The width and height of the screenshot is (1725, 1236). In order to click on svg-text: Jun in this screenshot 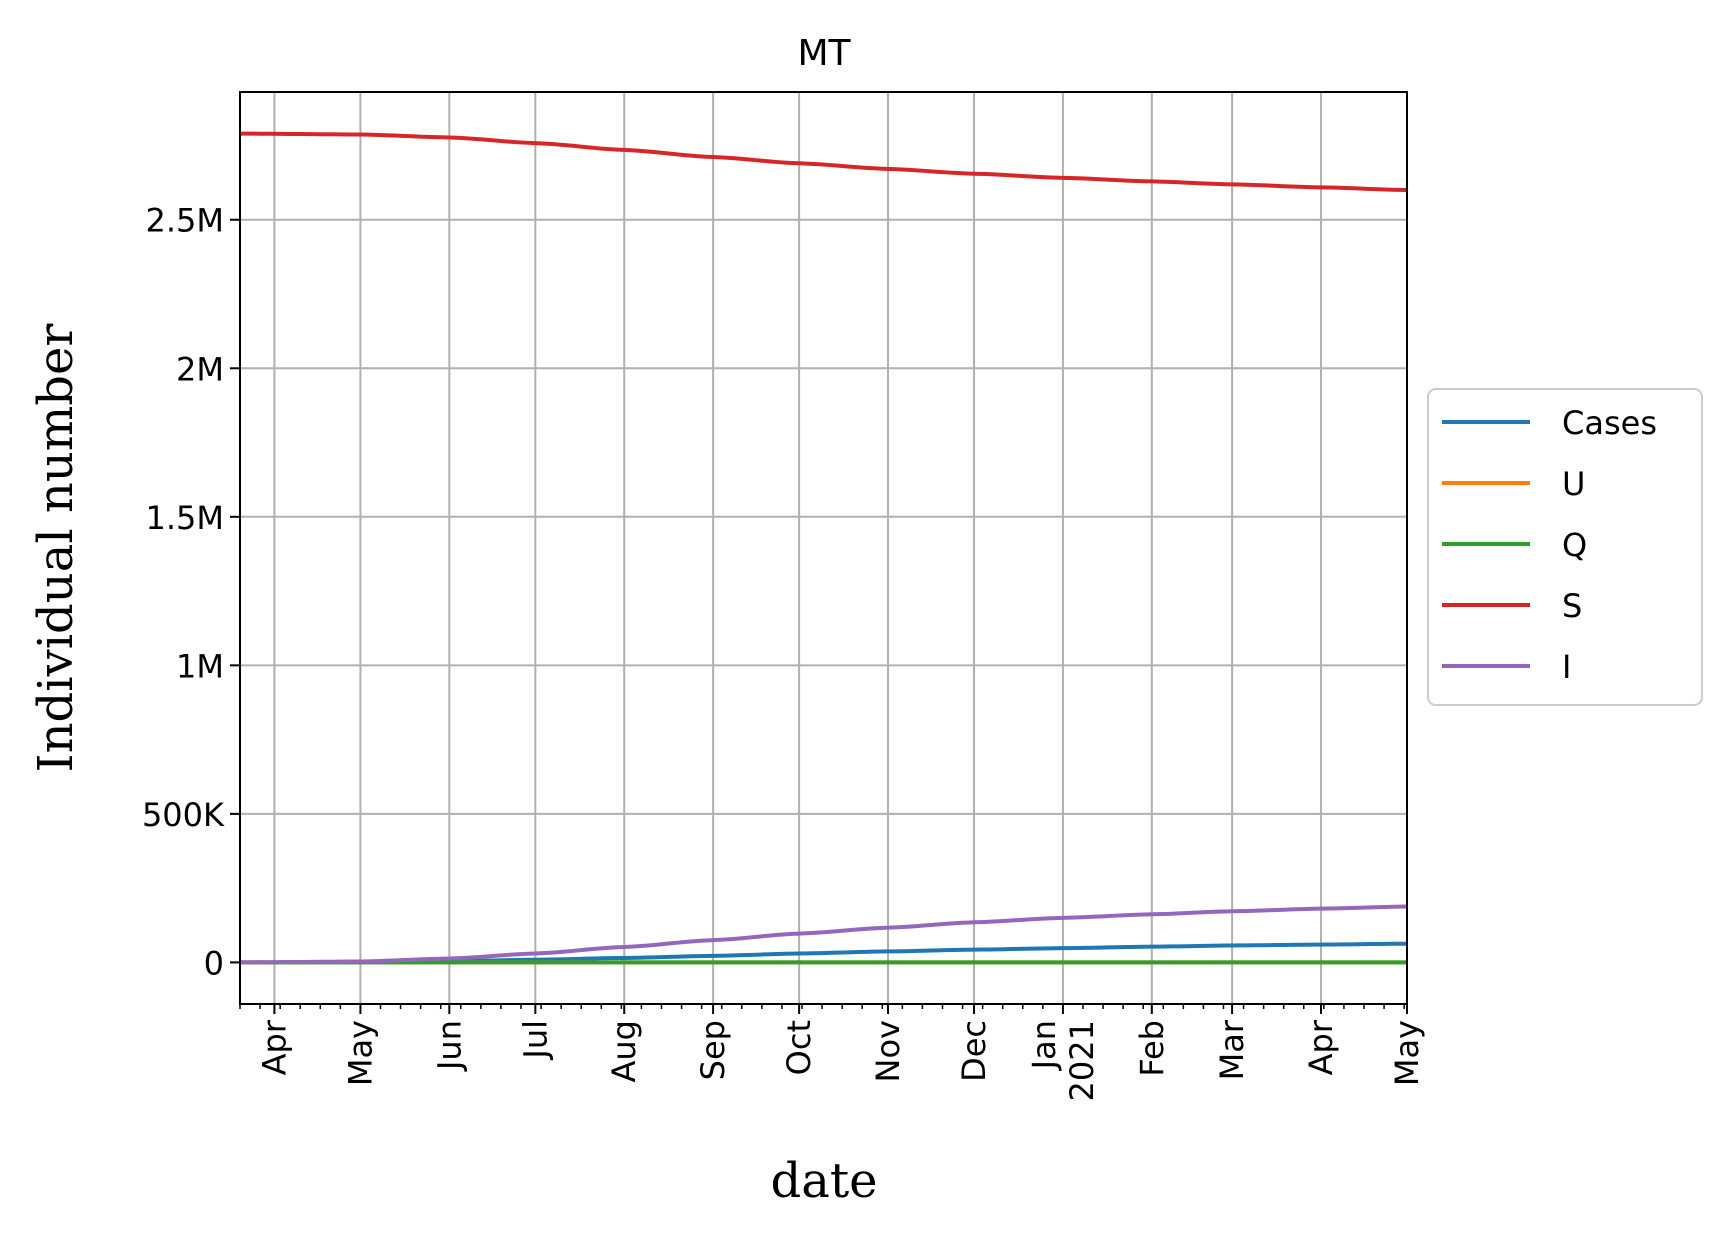, I will do `click(449, 1046)`.